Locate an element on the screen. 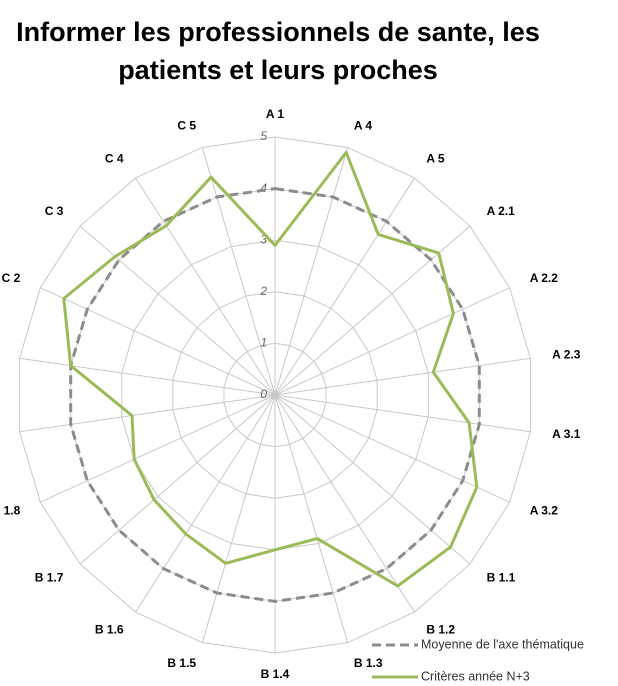 The image size is (618, 686). category-label: A 2.2 is located at coordinates (544, 278).